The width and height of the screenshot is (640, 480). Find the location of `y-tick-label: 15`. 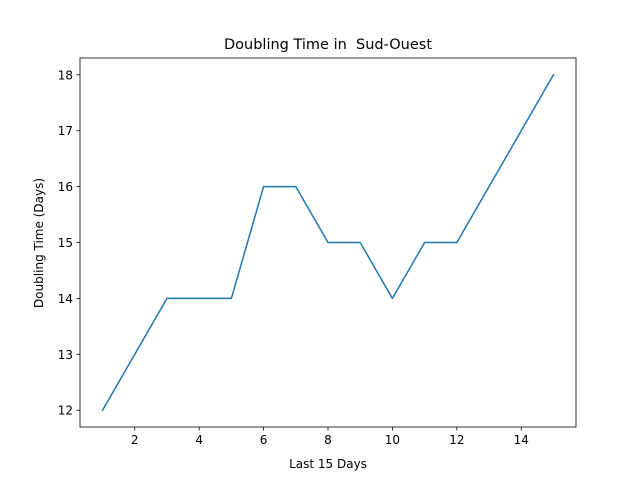

y-tick-label: 15 is located at coordinates (65, 243).